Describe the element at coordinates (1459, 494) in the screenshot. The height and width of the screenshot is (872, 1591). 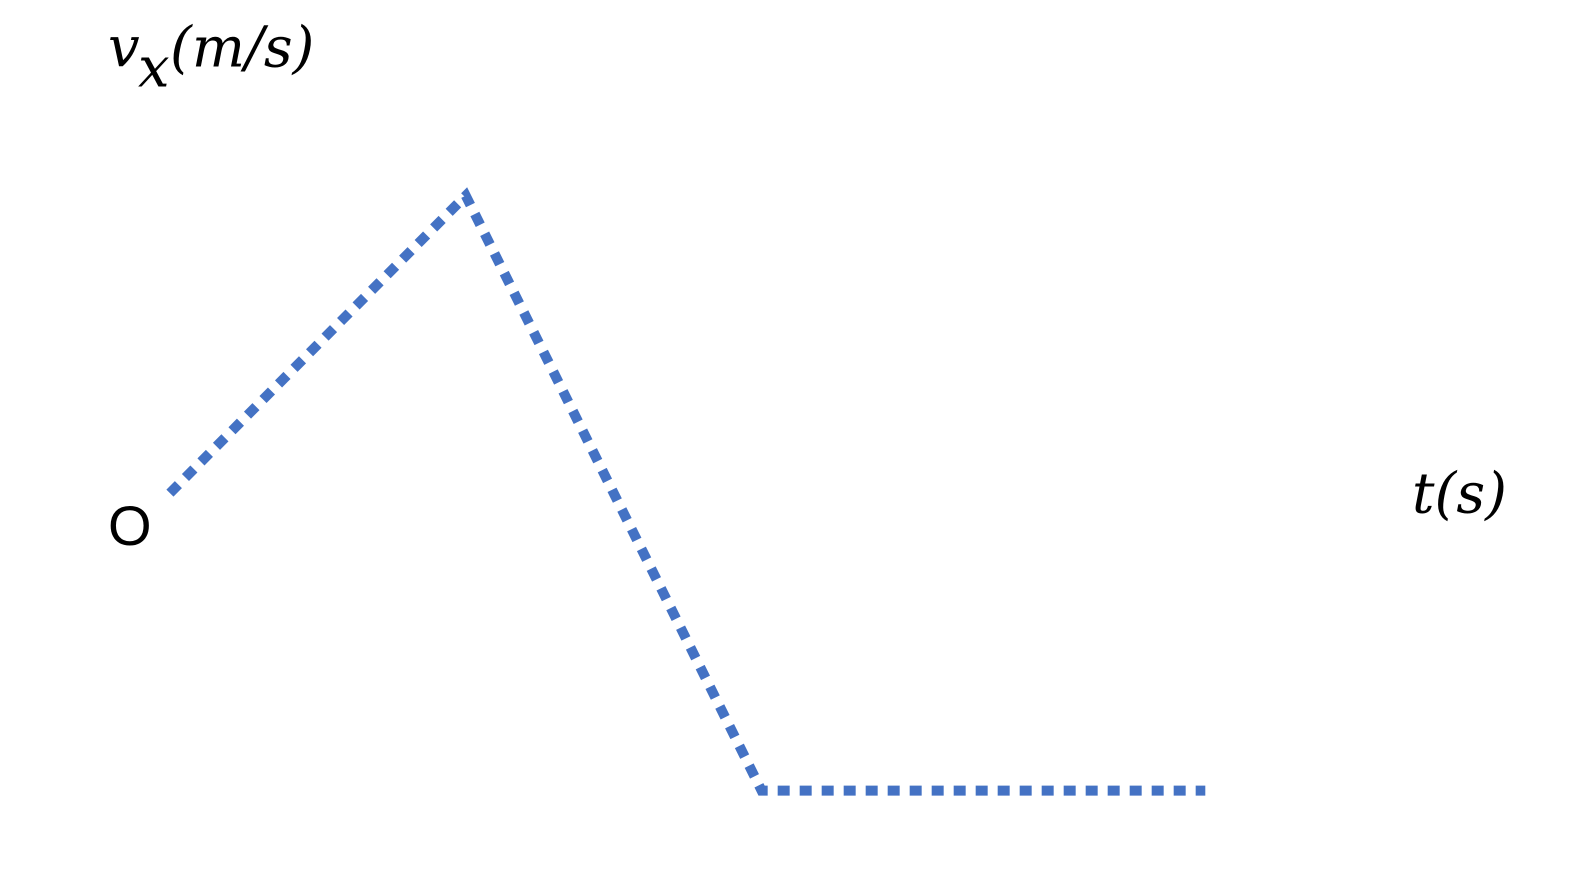
I see `x-axis-label: t(s)` at that location.